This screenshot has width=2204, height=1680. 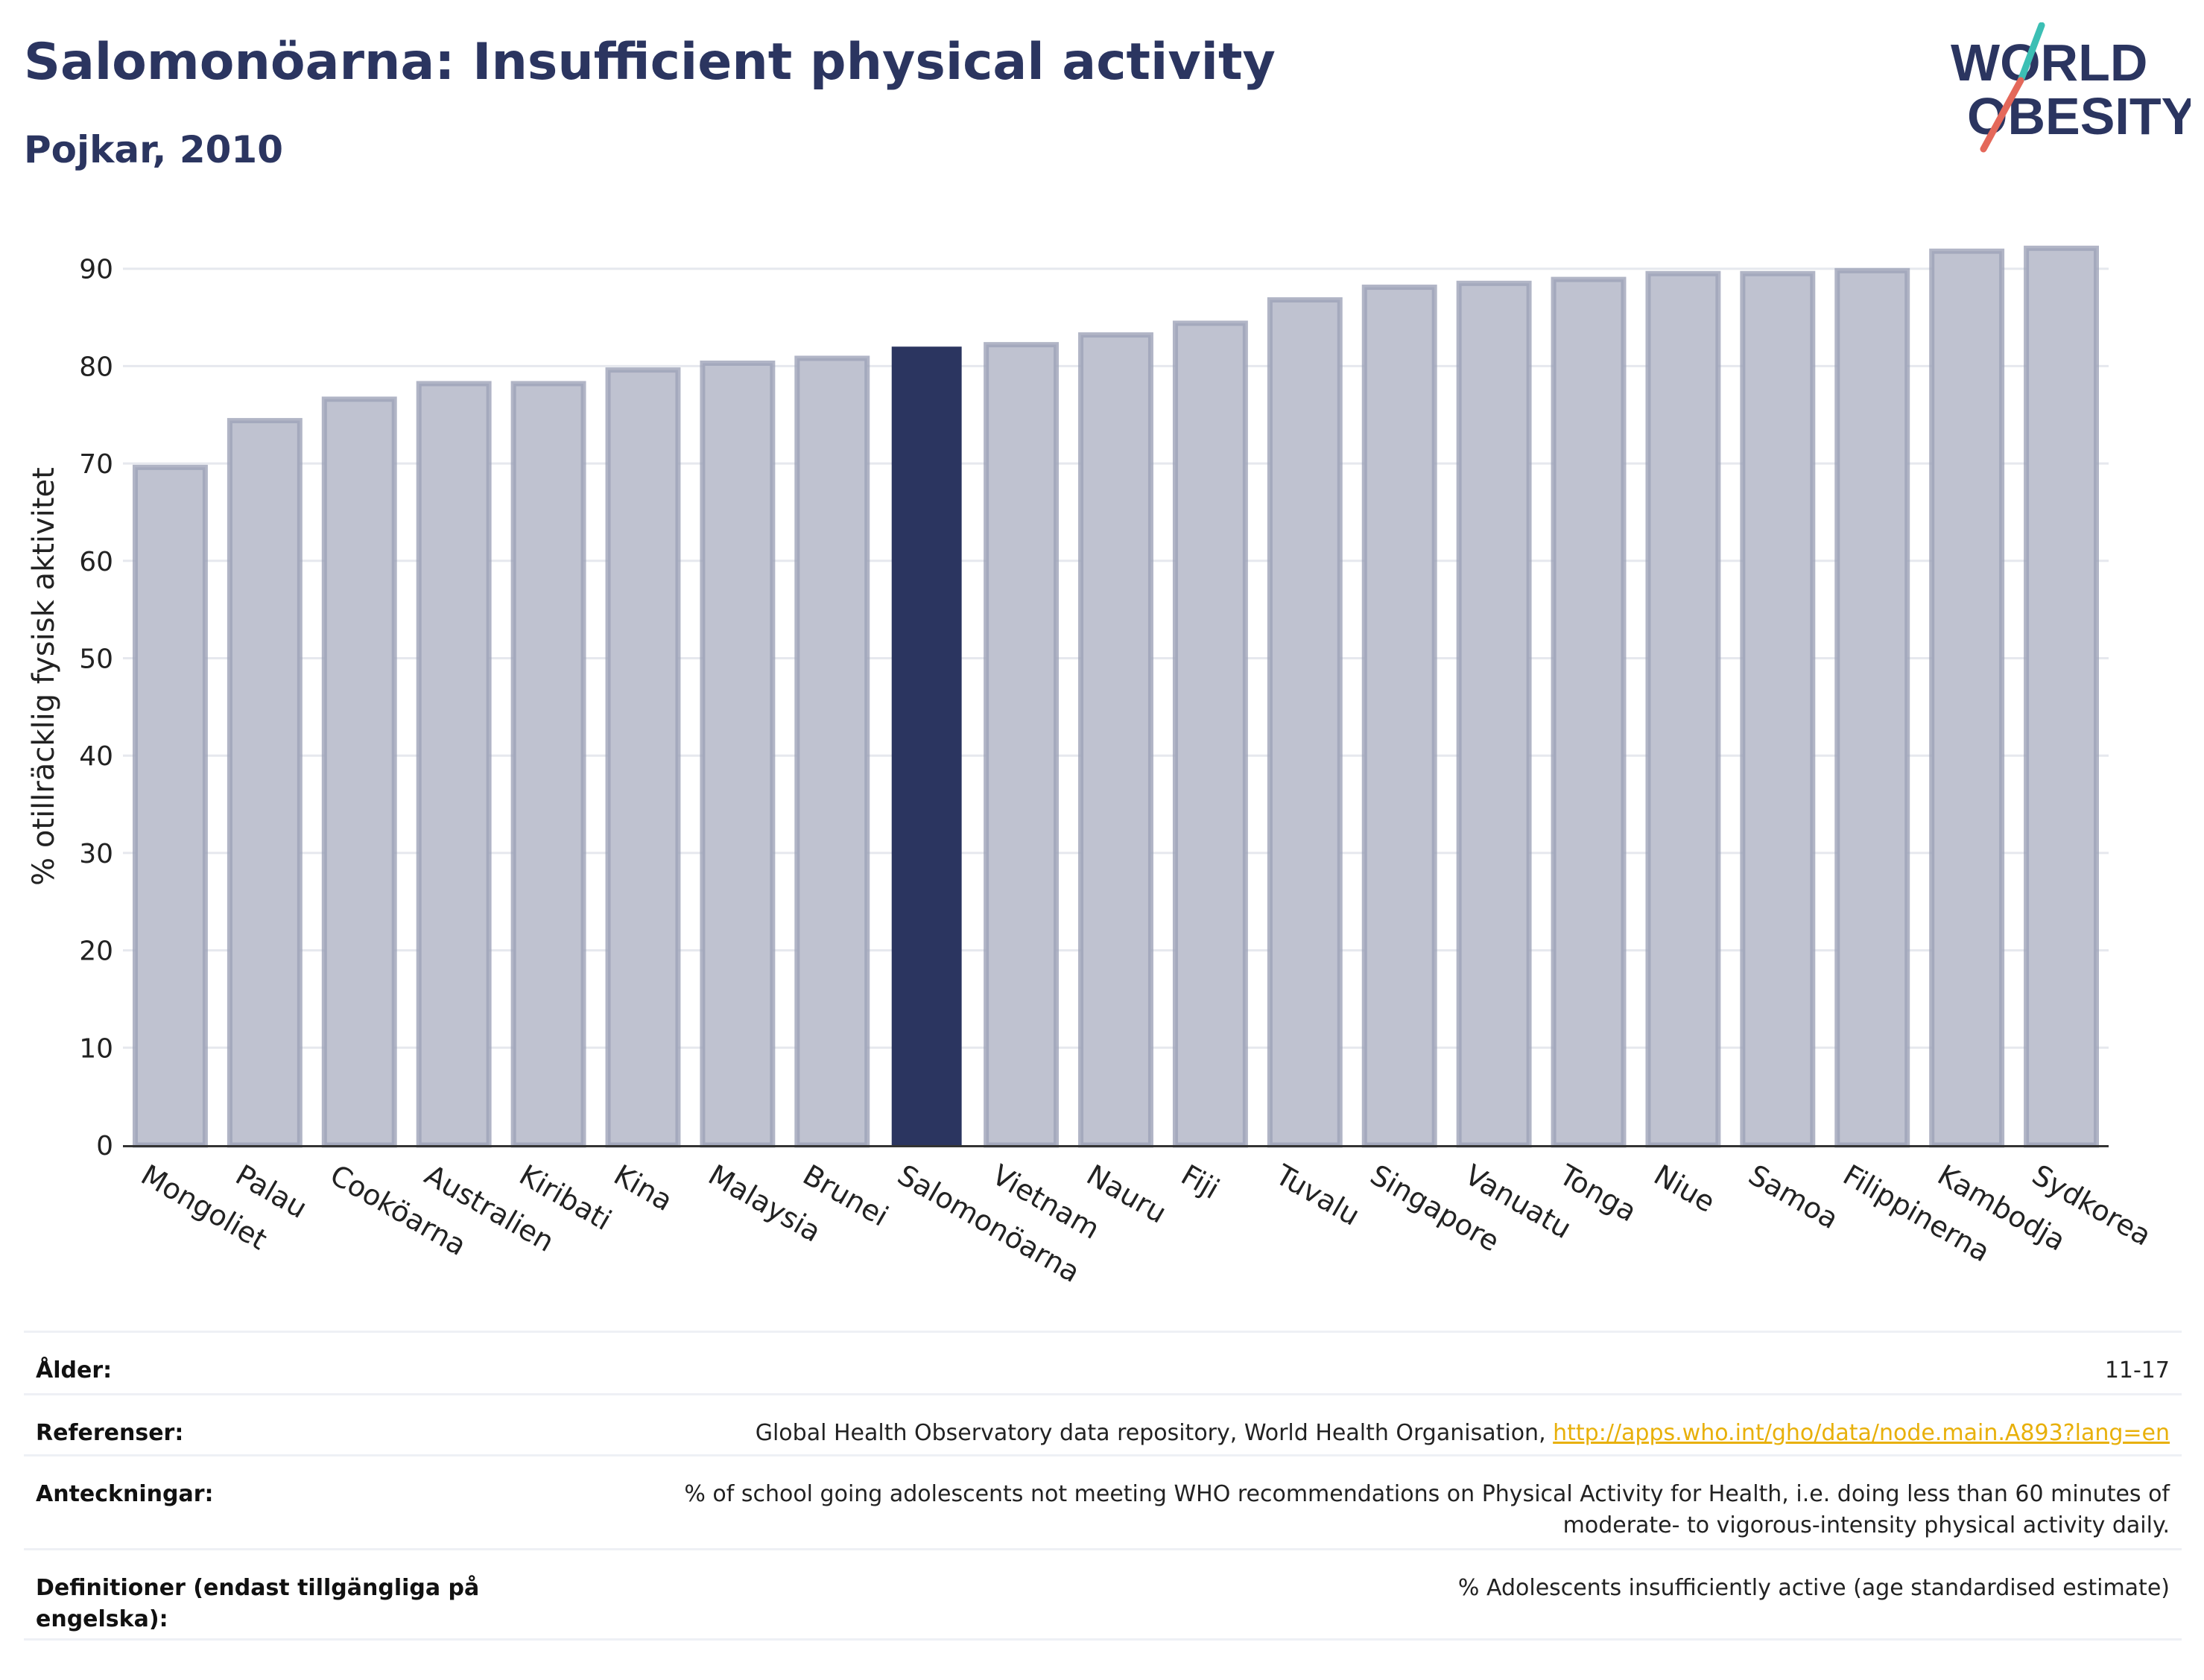 What do you see at coordinates (96, 270) in the screenshot?
I see `y-tick-label: 90` at bounding box center [96, 270].